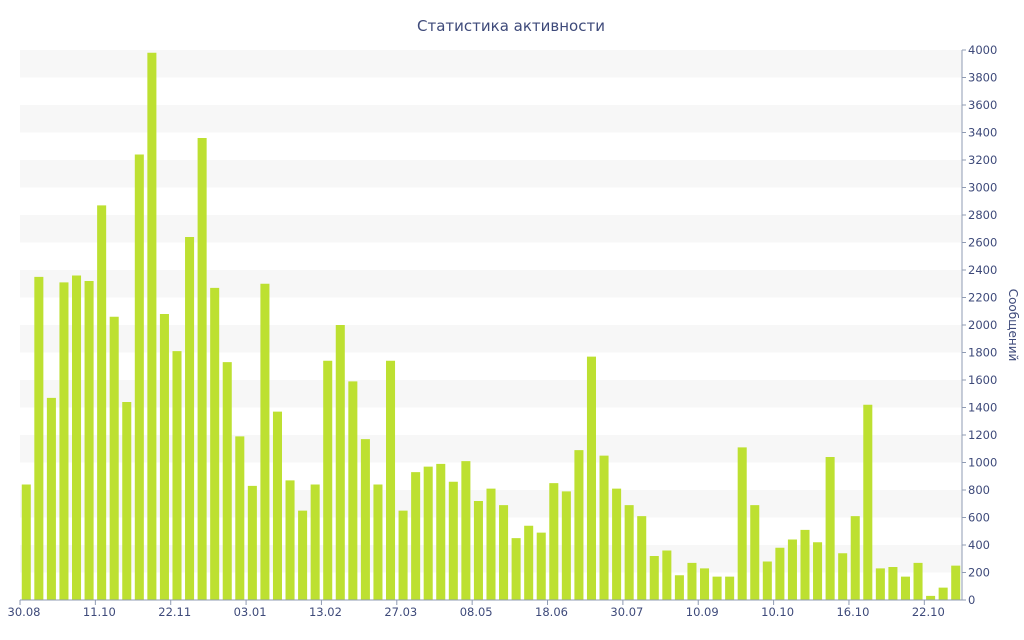  What do you see at coordinates (979, 545) in the screenshot?
I see `y-tick-label: 400` at bounding box center [979, 545].